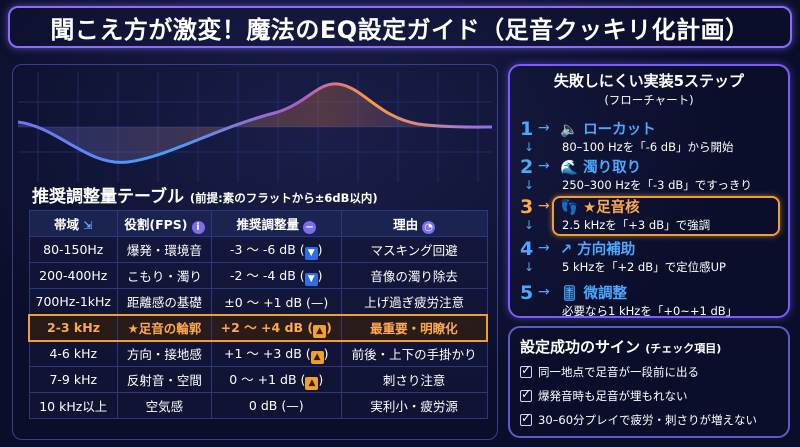  I want to click on band-cell: 200-400Hz, so click(73, 275).